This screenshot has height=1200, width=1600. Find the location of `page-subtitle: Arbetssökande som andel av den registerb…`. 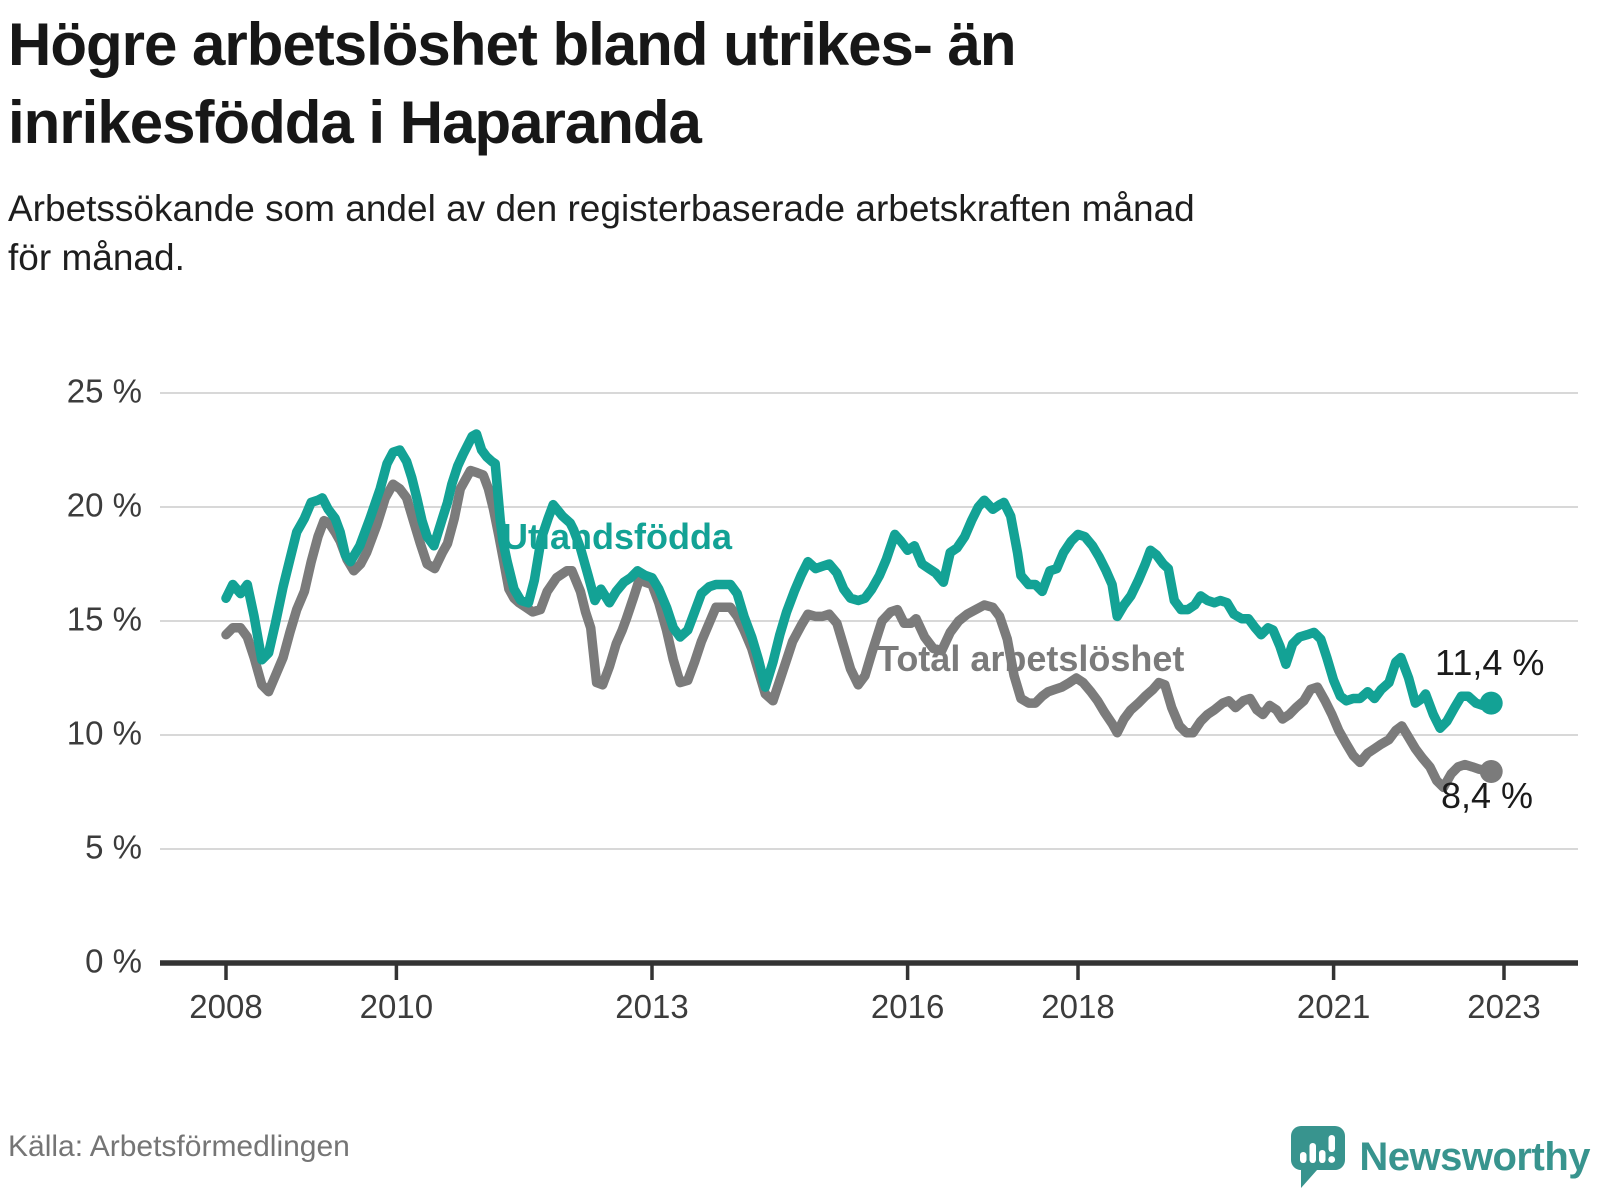

page-subtitle: Arbetssökande som andel av den registerb… is located at coordinates (601, 233).